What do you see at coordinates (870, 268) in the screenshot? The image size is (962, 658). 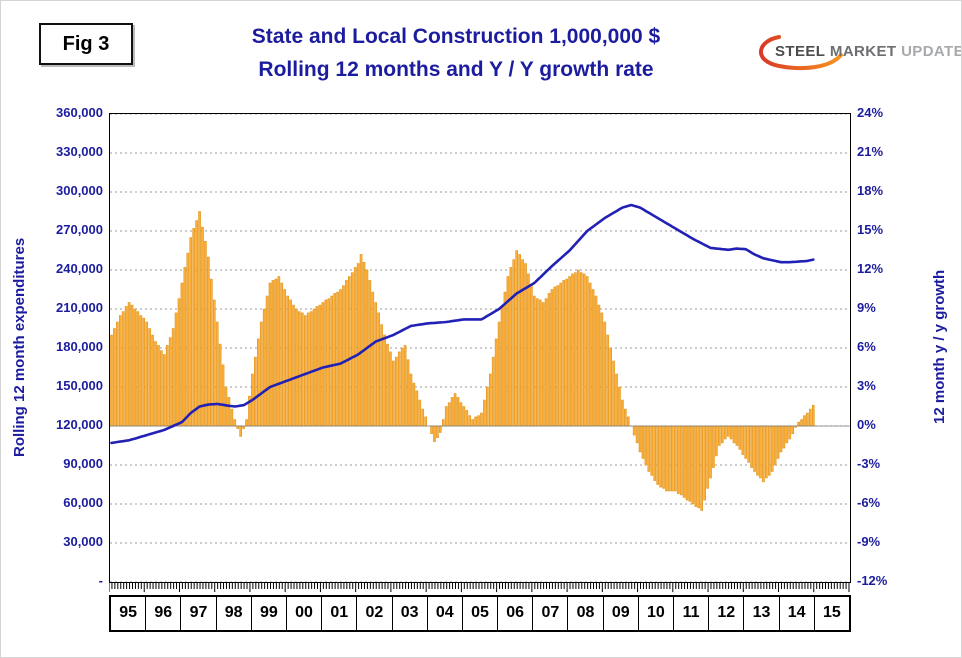 I see `right-axis-tick-label: 12%` at bounding box center [870, 268].